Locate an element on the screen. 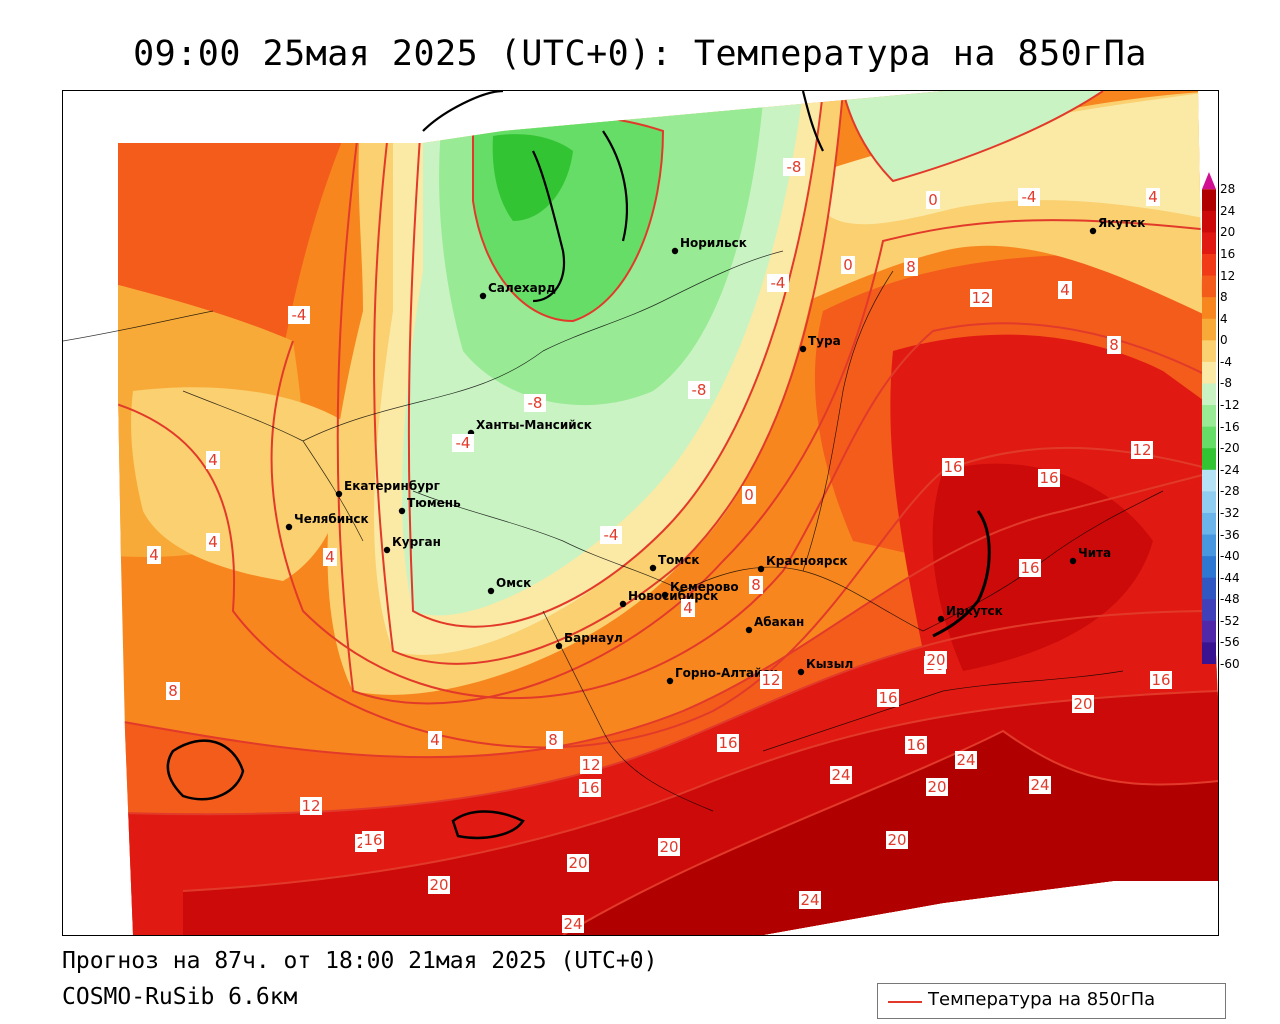 The image size is (1280, 1024). city-label: Иркутск is located at coordinates (974, 611).